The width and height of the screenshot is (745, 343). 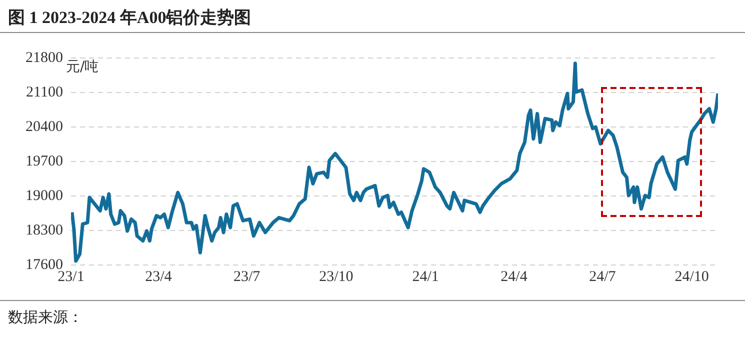 What do you see at coordinates (71, 276) in the screenshot?
I see `x-tick-label: 23/1` at bounding box center [71, 276].